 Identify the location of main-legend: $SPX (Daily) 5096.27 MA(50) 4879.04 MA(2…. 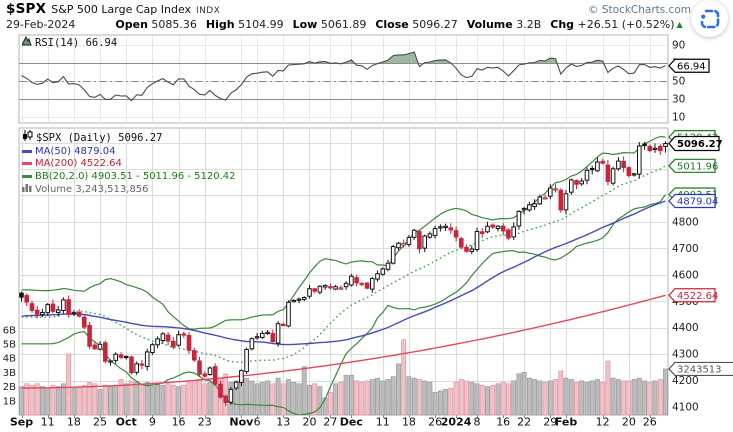
(129, 163).